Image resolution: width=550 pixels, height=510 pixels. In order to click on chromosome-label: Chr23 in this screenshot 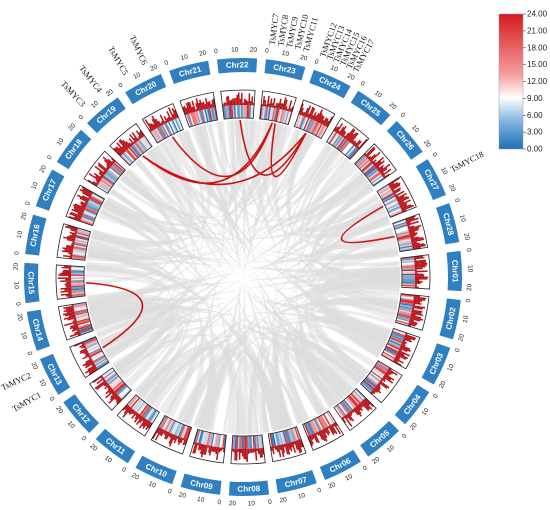, I will do `click(284, 68)`.